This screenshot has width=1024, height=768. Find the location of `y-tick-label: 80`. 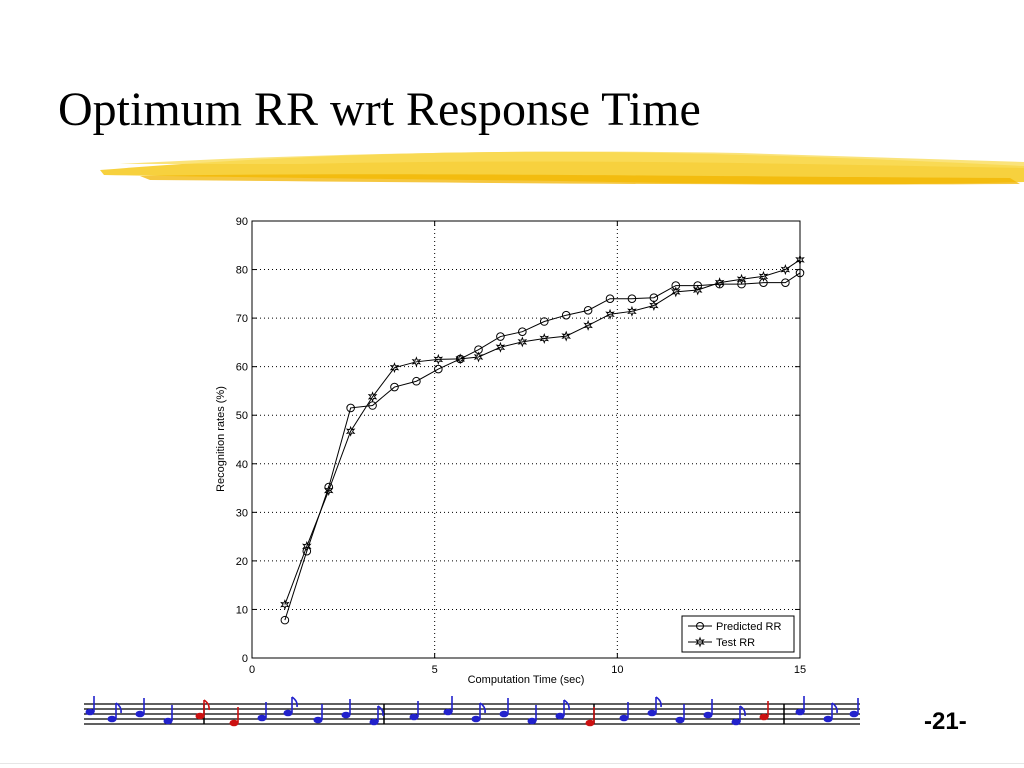

y-tick-label: 80 is located at coordinates (242, 271).